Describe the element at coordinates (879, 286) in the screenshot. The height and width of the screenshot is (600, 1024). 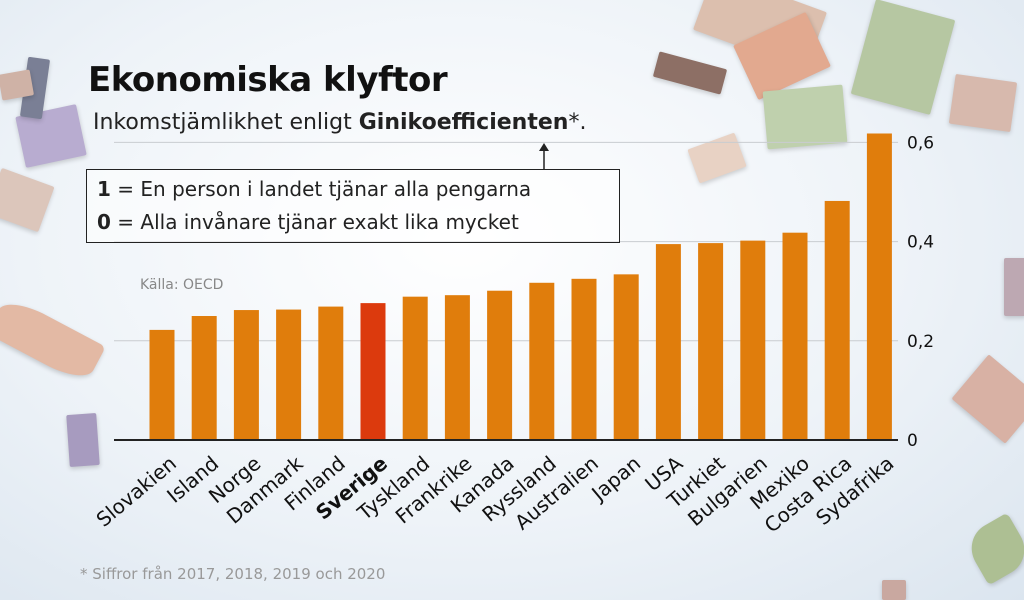
I see `bar-sydafrika` at that location.